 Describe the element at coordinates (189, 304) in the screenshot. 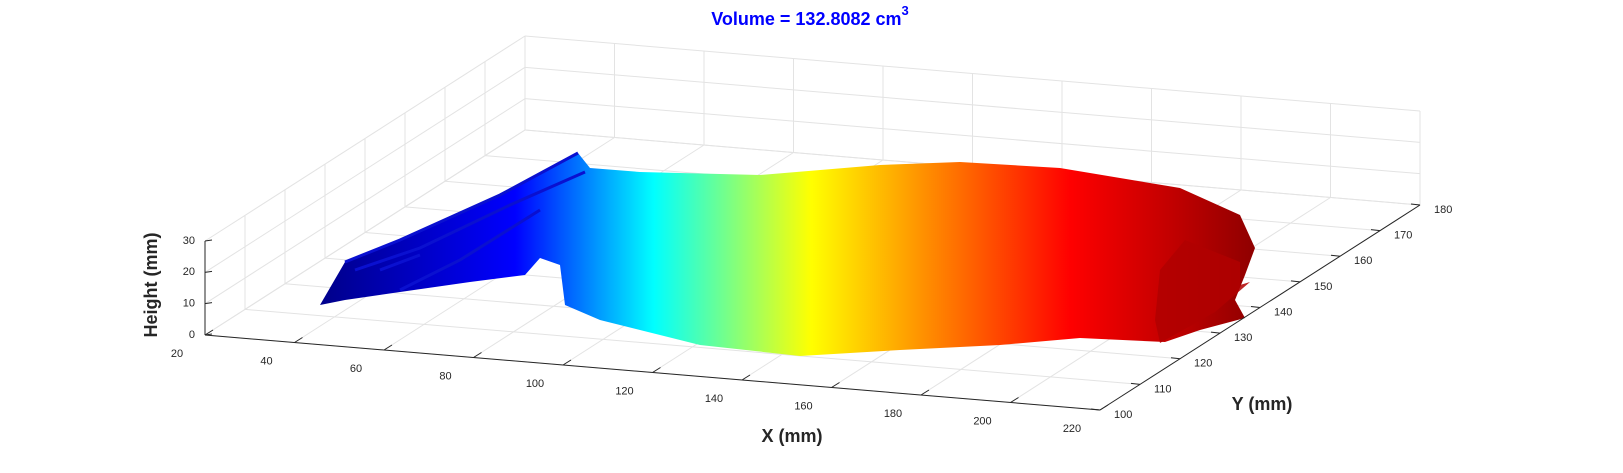

I see `z-tick-label: 10` at that location.